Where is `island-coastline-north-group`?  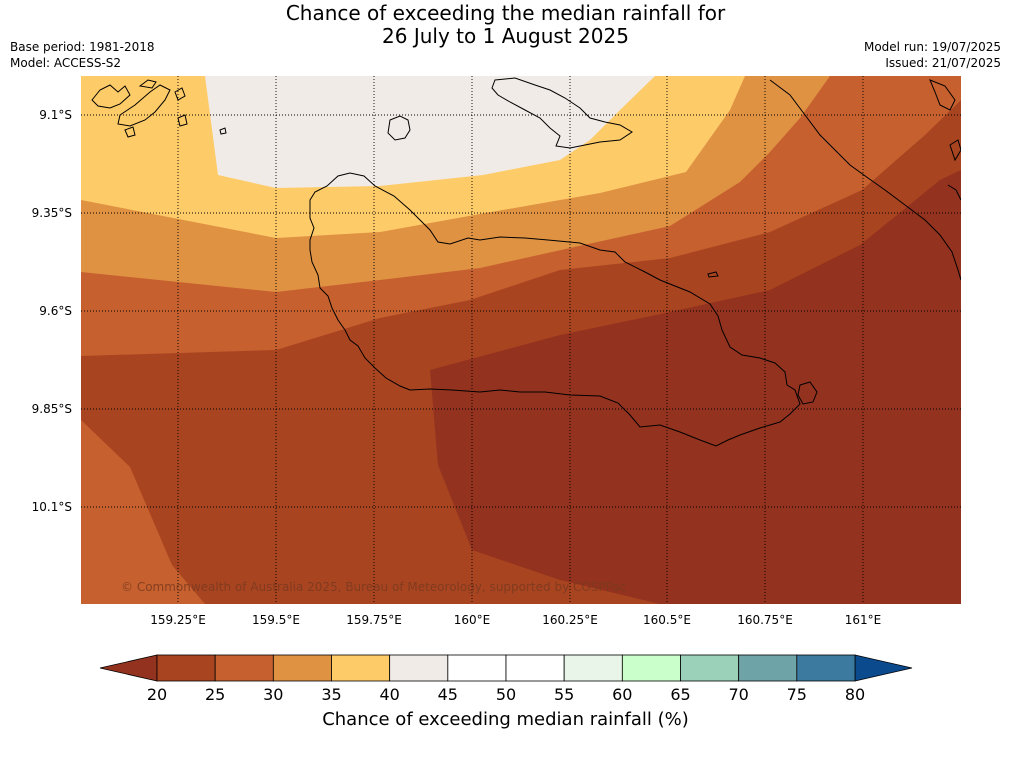
island-coastline-north-group is located at coordinates (562, 113).